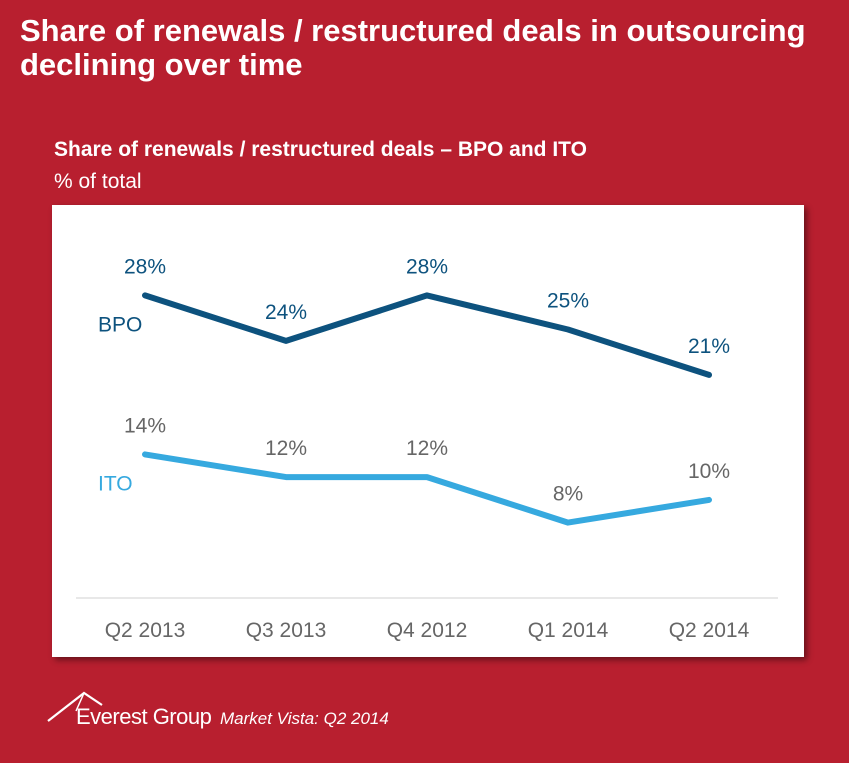 The height and width of the screenshot is (763, 849). What do you see at coordinates (286, 630) in the screenshot?
I see `x-tick-label: Q3 2013` at bounding box center [286, 630].